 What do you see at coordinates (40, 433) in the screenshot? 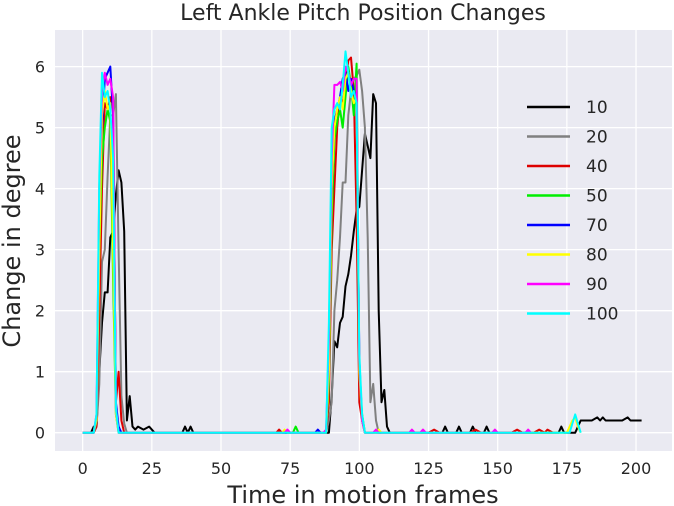
I see `y-tick-label: 0` at bounding box center [40, 433].